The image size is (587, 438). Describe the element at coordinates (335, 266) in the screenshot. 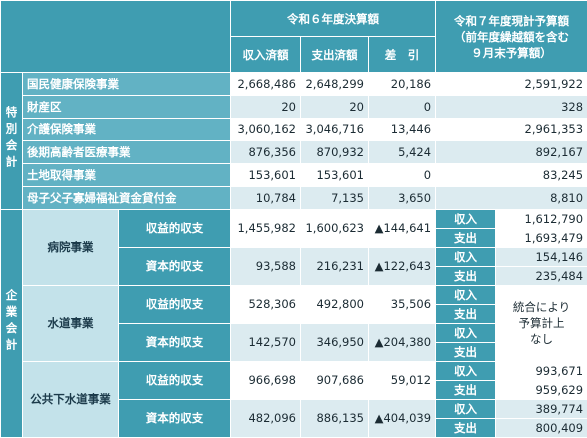

I see `amount: 216,231` at that location.